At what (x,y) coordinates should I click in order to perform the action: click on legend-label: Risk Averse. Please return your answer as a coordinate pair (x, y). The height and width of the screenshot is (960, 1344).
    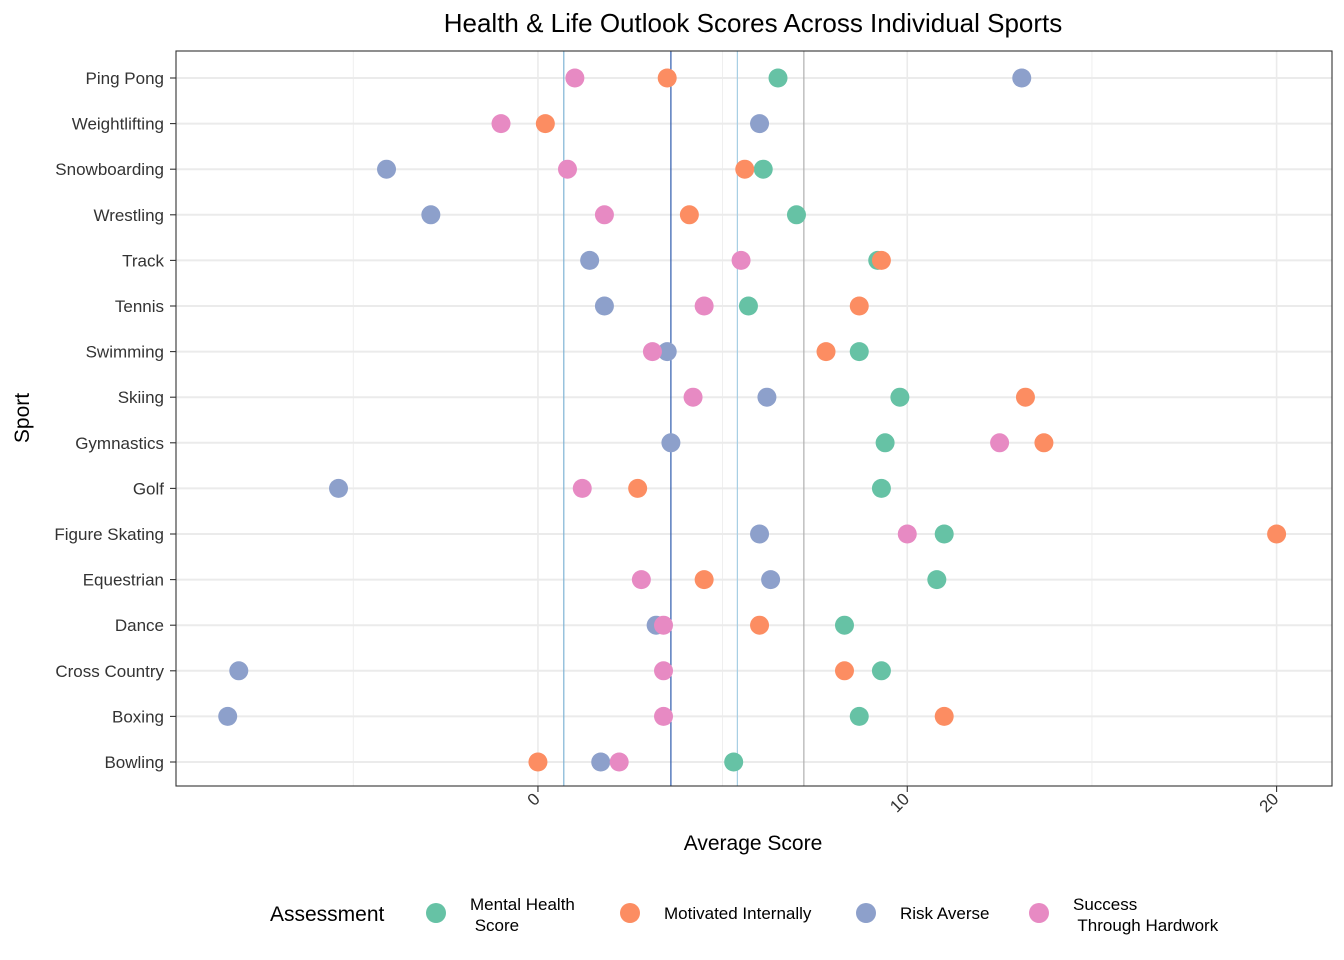
    Looking at the image, I should click on (944, 913).